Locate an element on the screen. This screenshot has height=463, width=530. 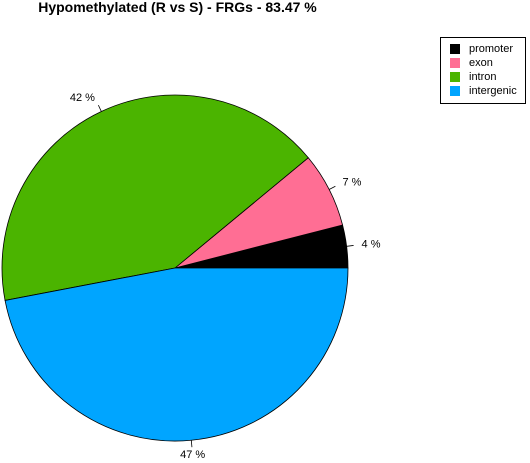
pie-label-tick-promoter is located at coordinates (350, 246).